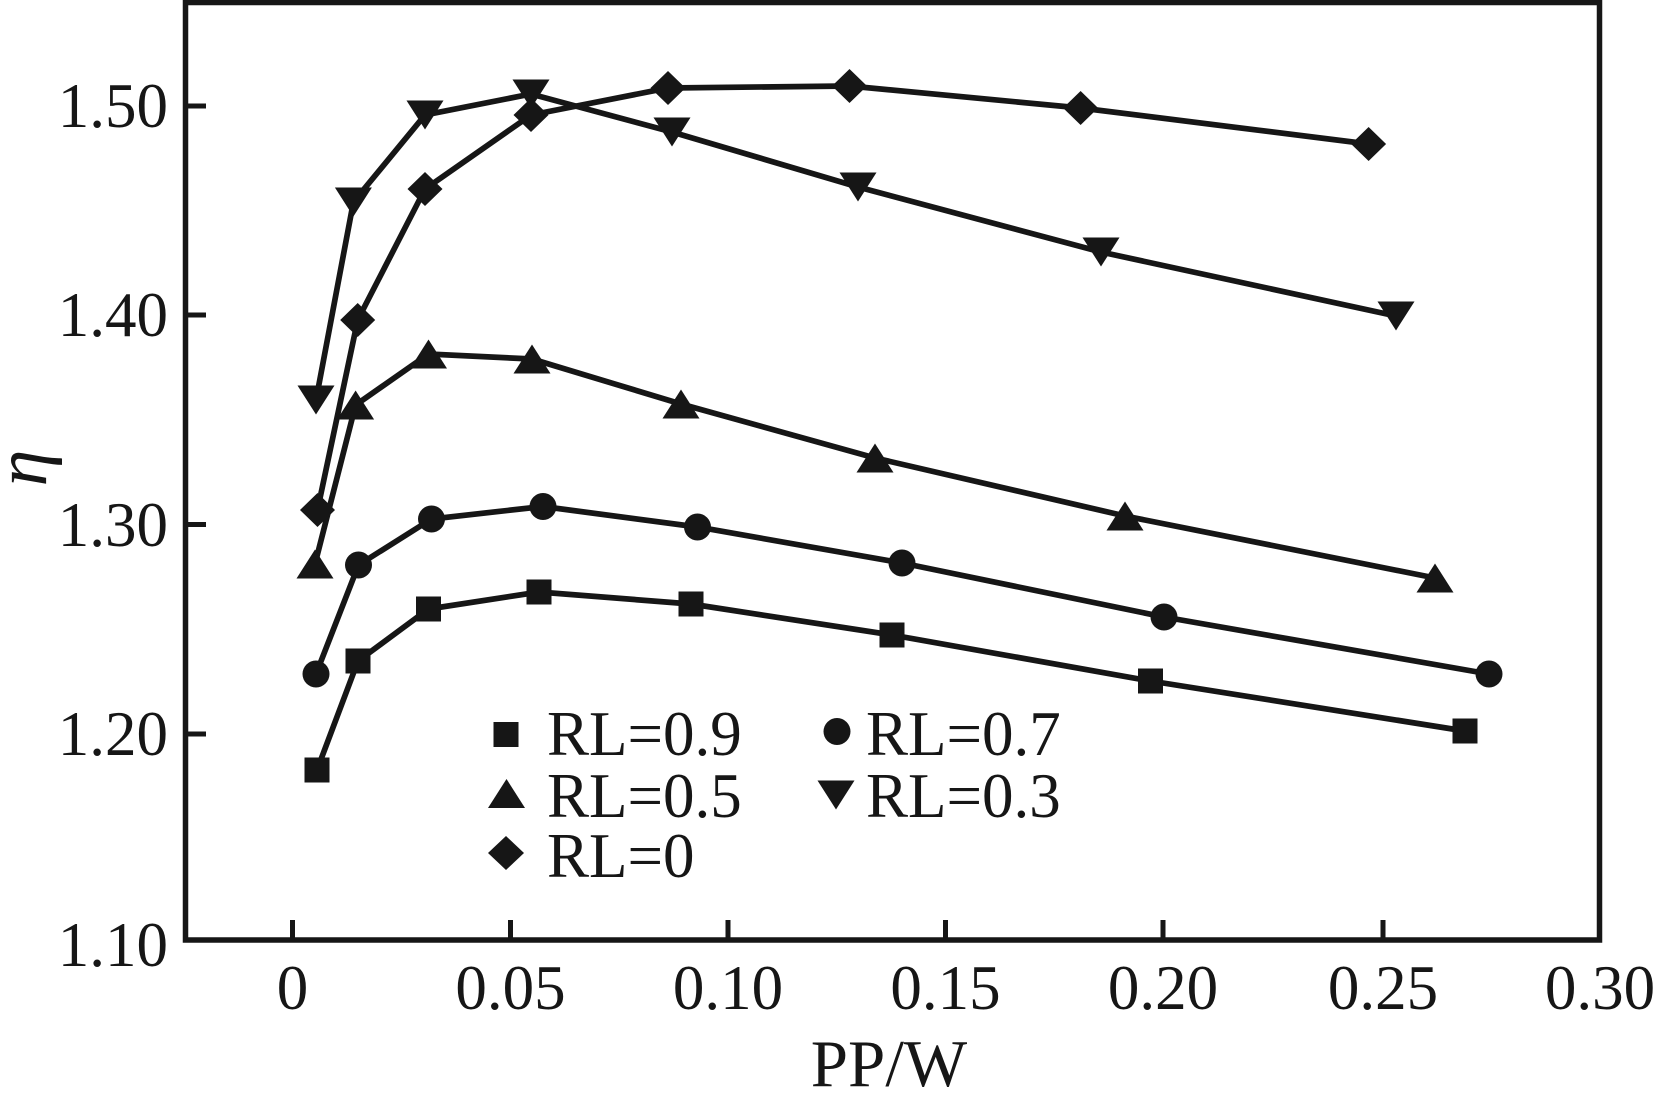 The height and width of the screenshot is (1105, 1658). I want to click on svg-text: 0.15, so click(945, 988).